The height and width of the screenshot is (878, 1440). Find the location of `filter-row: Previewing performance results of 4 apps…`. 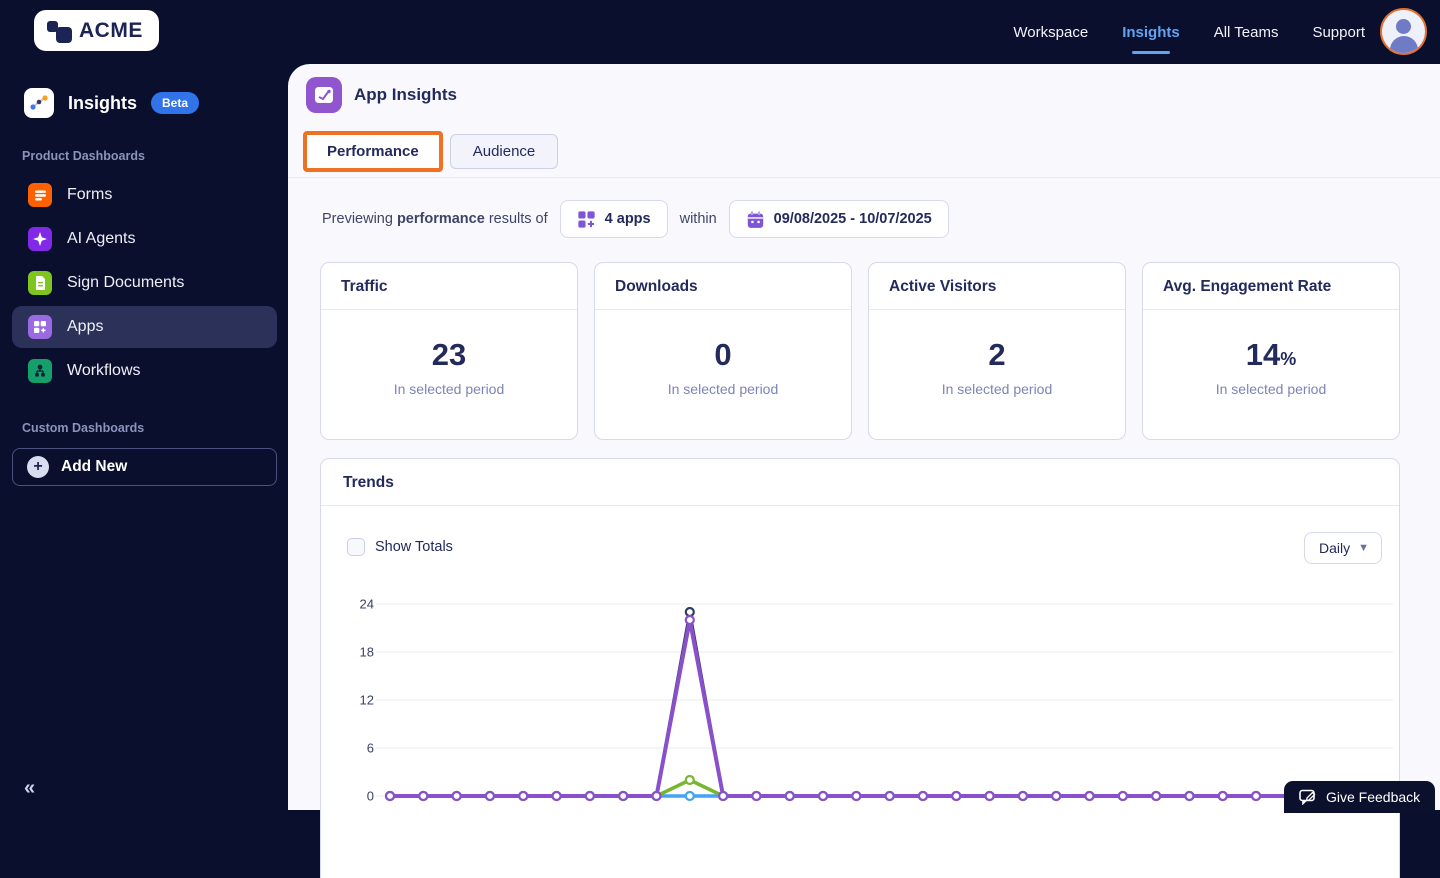

filter-row: Previewing performance results of 4 apps… is located at coordinates (635, 219).